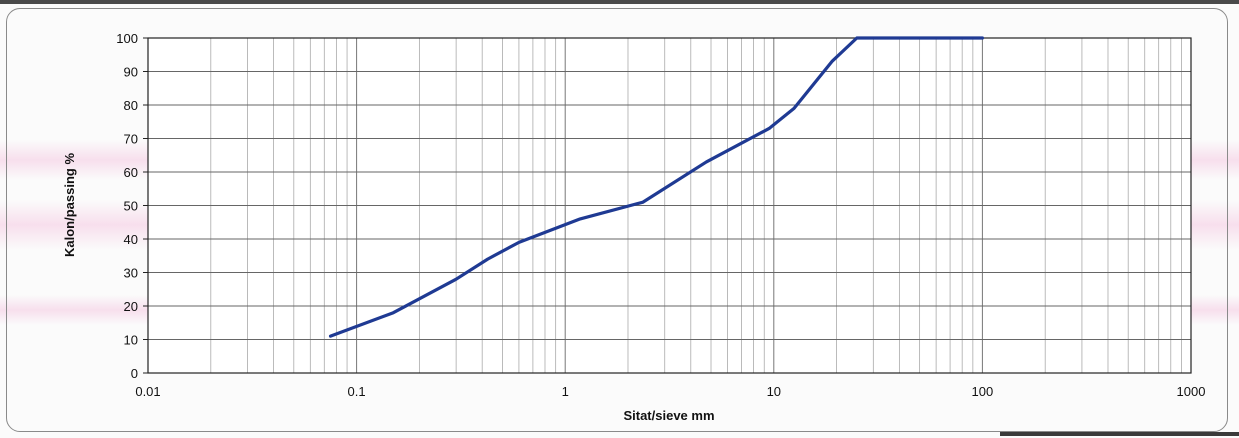 The height and width of the screenshot is (438, 1239). Describe the element at coordinates (131, 239) in the screenshot. I see `y-tick-label: 40` at that location.